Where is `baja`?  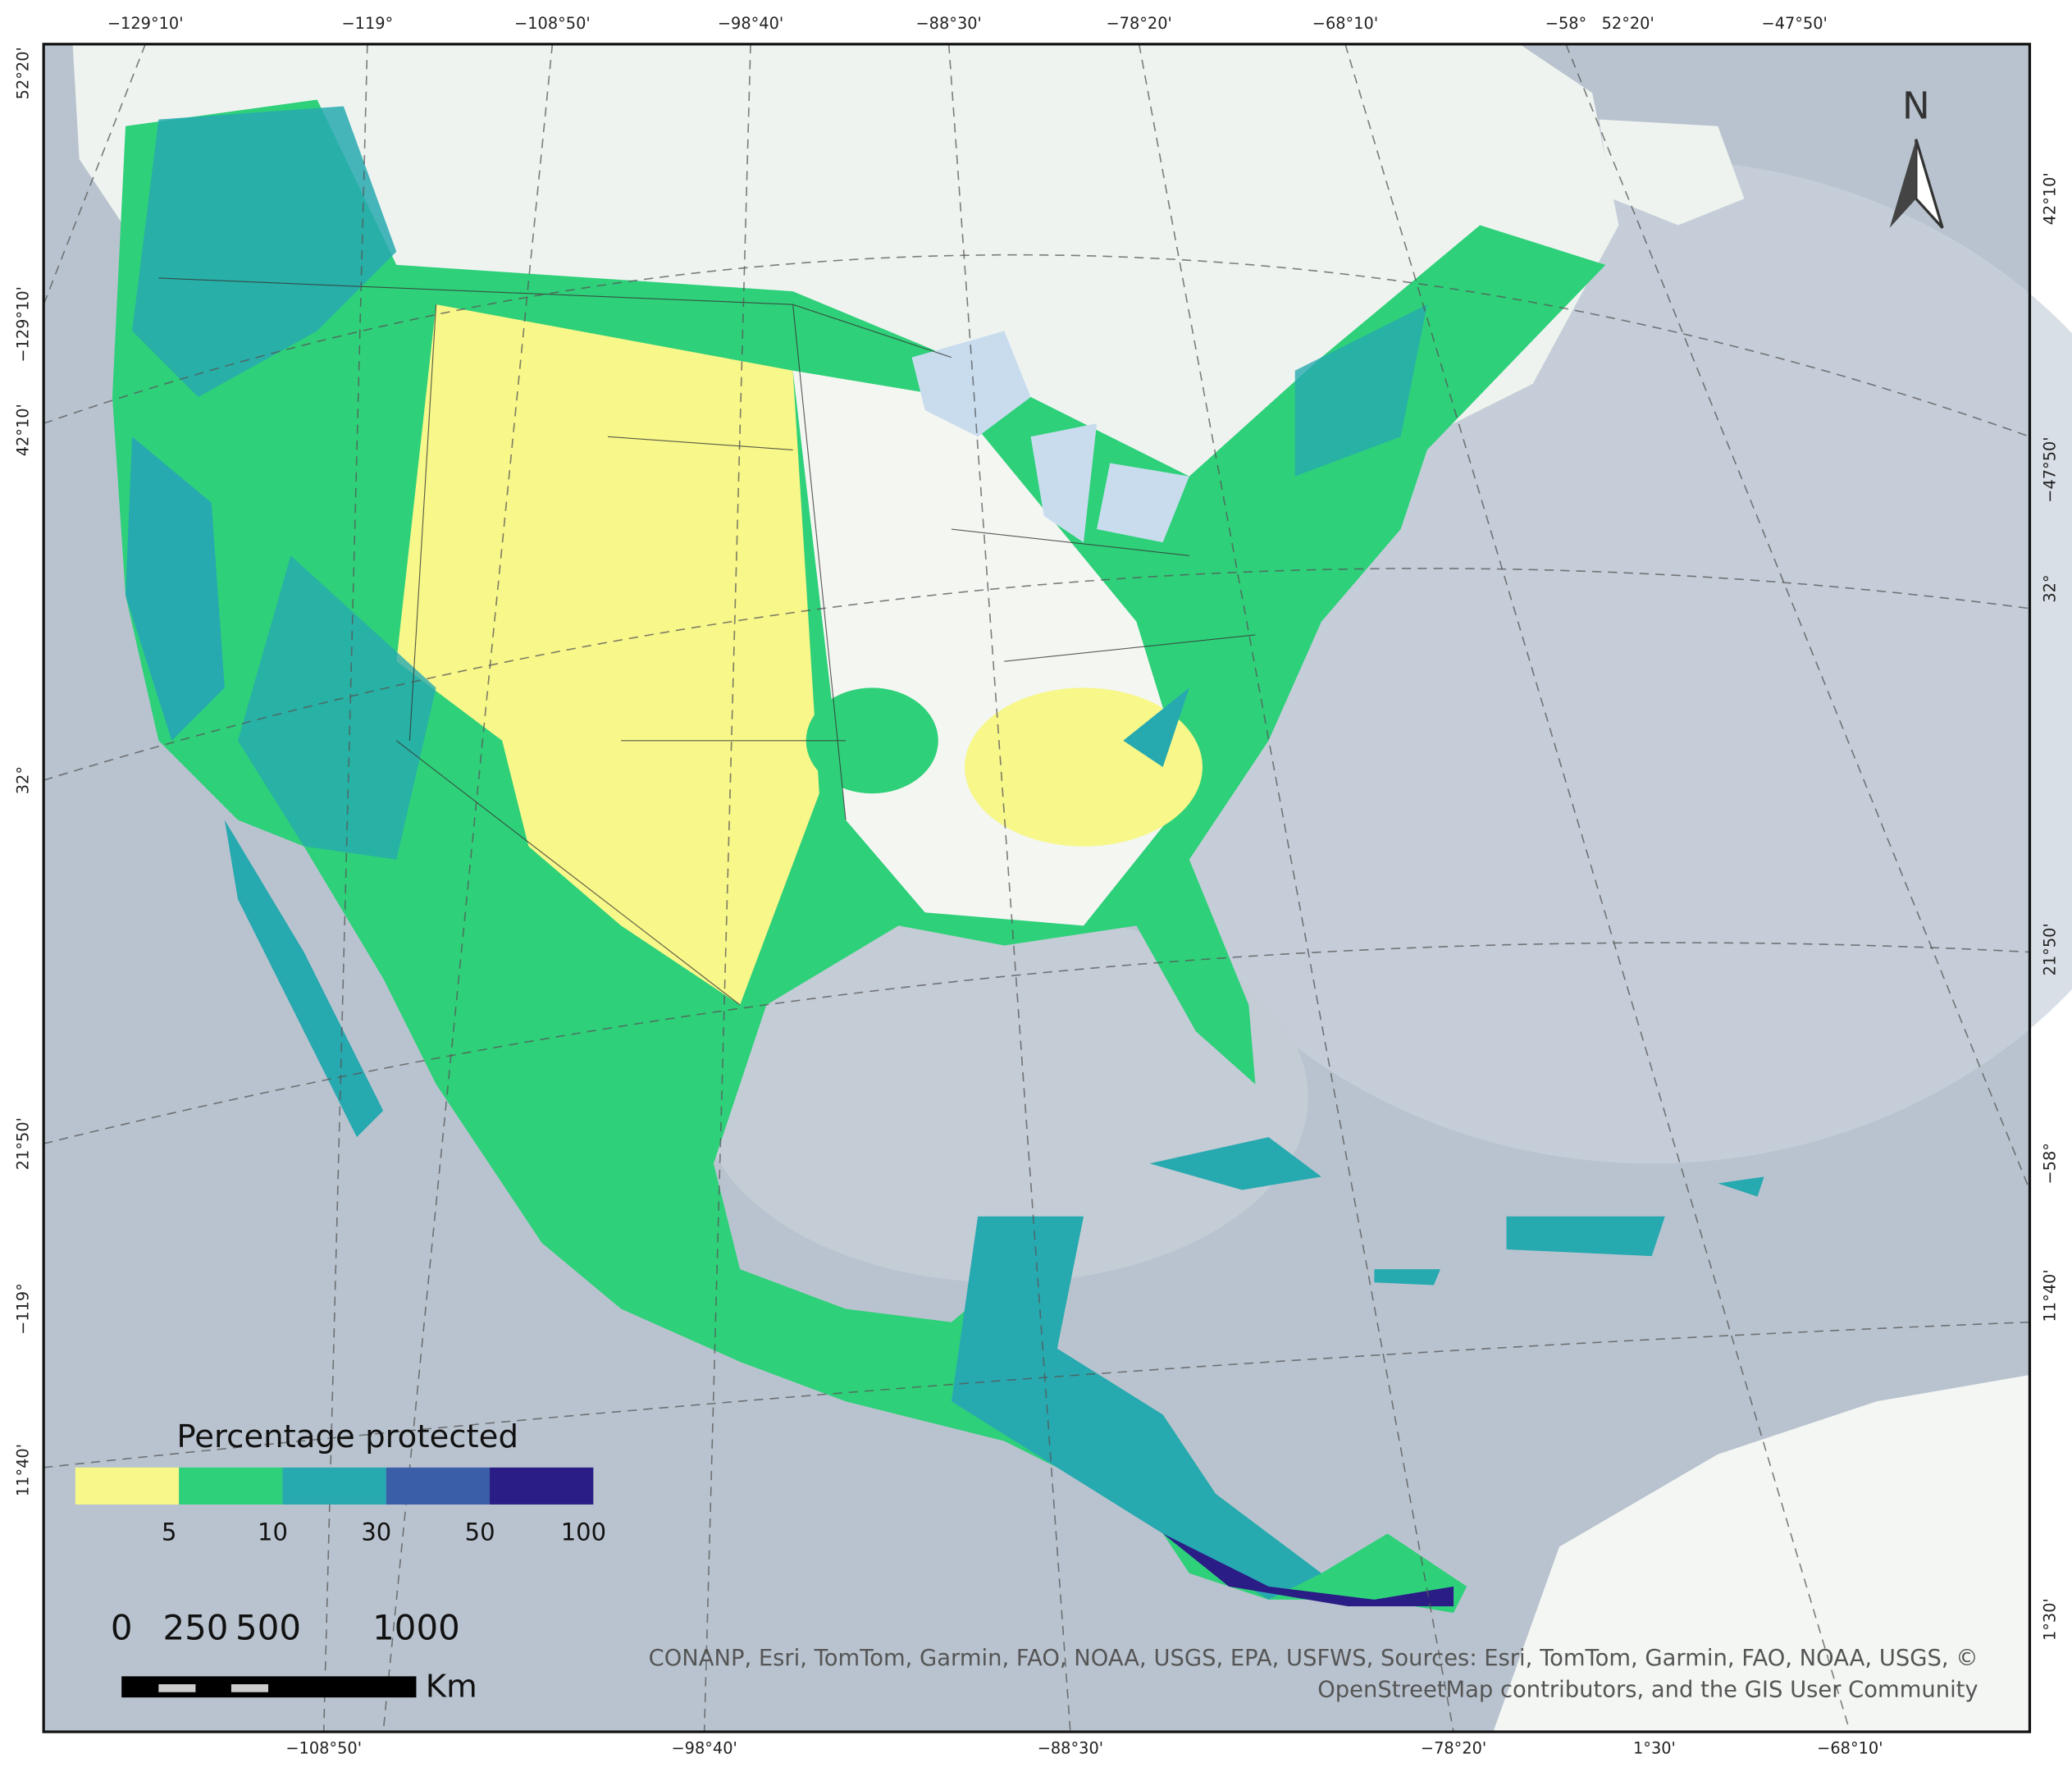
baja is located at coordinates (304, 979).